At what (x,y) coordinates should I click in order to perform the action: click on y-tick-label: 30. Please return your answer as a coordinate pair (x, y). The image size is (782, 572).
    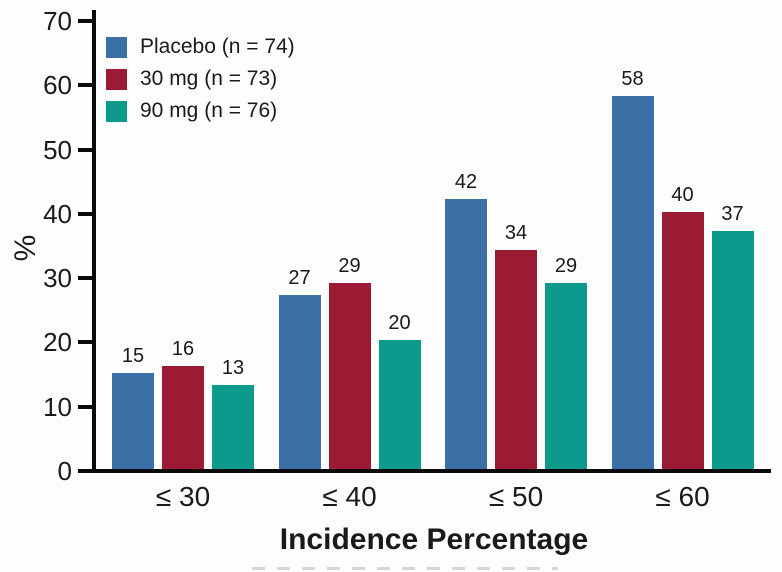
    Looking at the image, I should click on (57, 278).